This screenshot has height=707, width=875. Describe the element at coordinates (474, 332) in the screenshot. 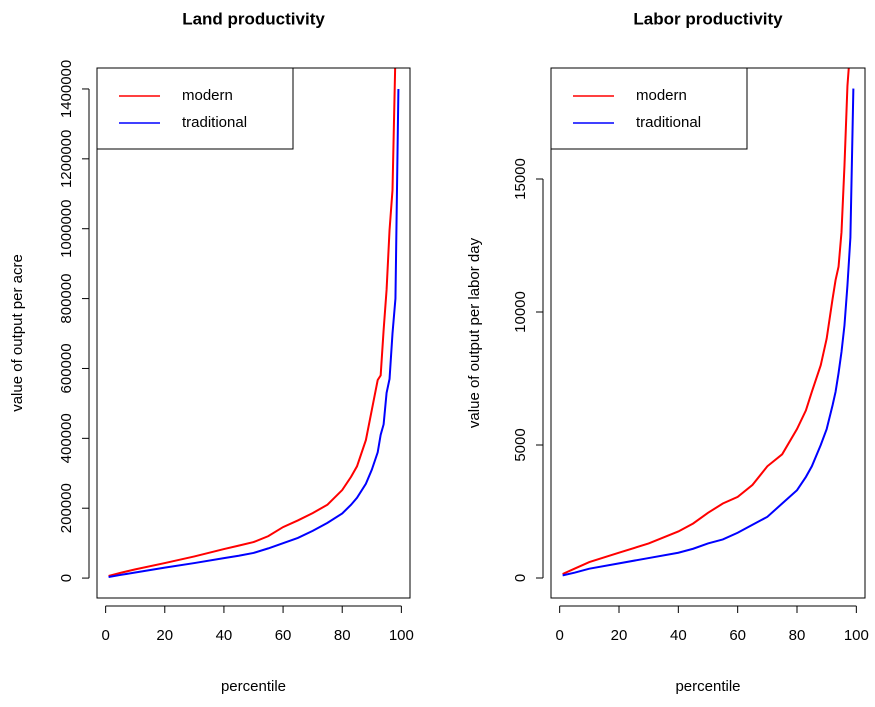

I see `y-axis-label: value of output per labor day` at that location.